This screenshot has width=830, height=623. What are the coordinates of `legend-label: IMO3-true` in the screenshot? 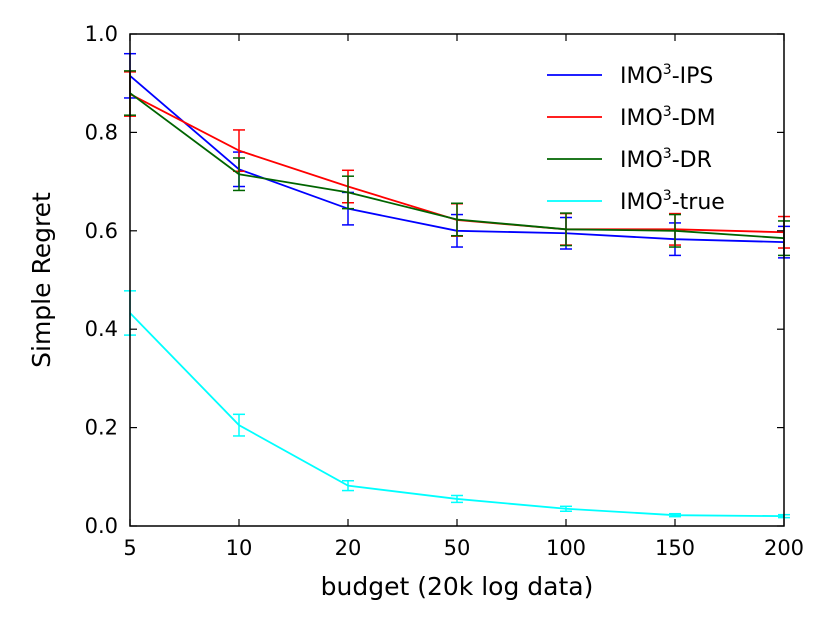 It's located at (672, 201).